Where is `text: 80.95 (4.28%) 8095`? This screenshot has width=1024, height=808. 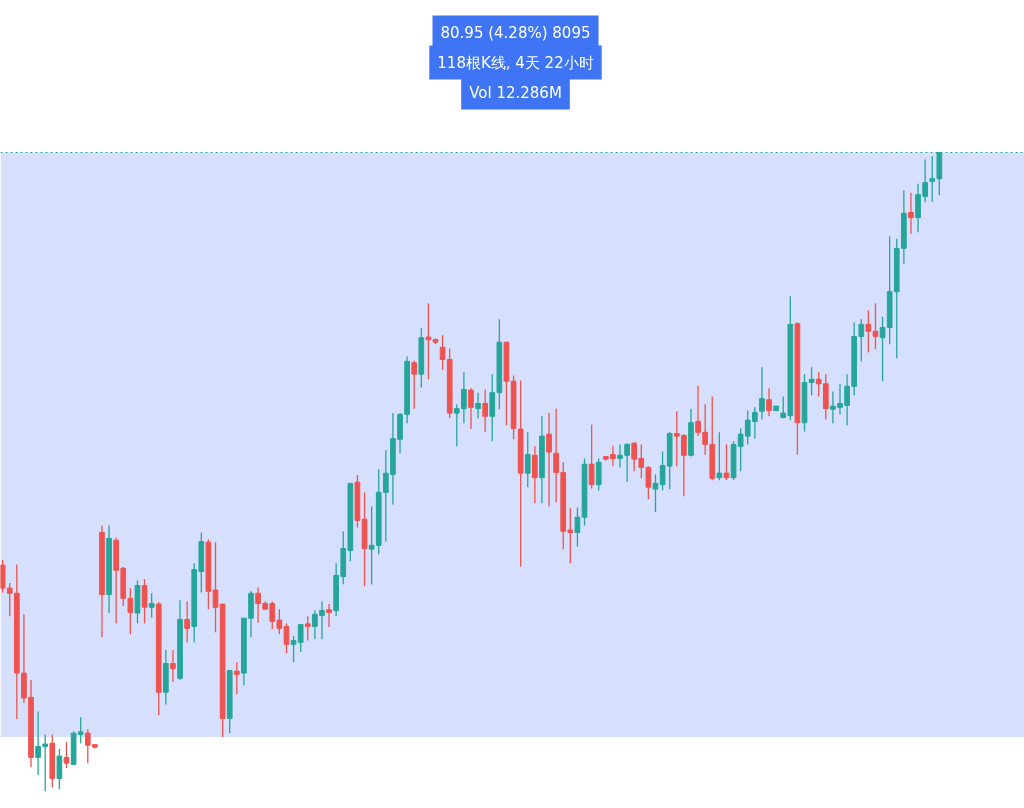
text: 80.95 (4.28%) 8095 is located at coordinates (515, 32).